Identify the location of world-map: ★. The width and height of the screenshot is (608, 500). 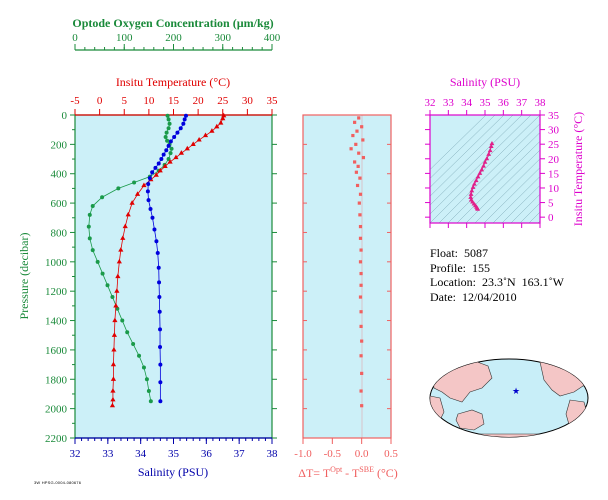
(509, 398).